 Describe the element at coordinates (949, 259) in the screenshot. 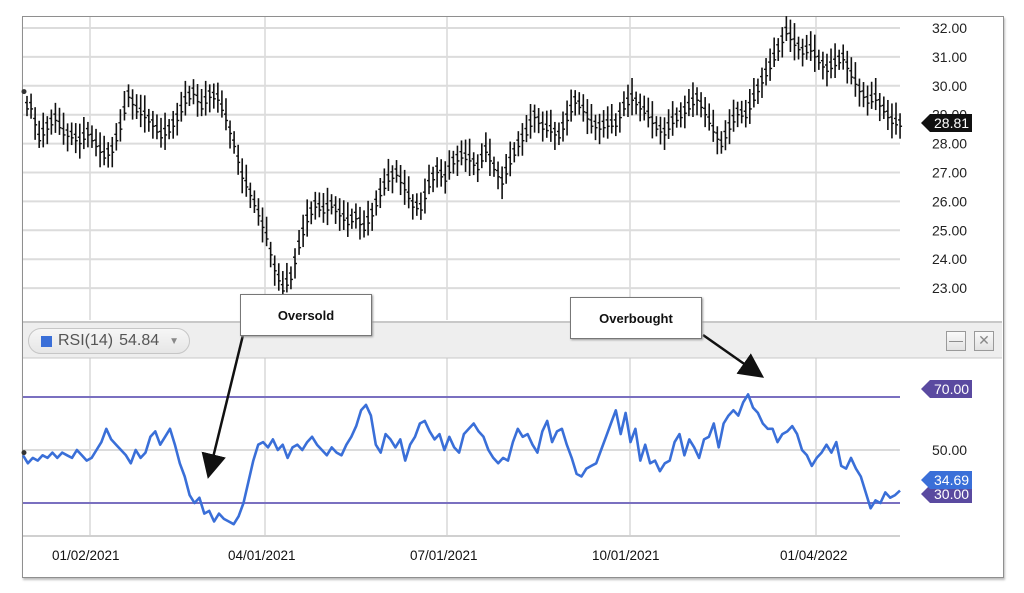

I see `price-axis-tick: 24.00` at that location.